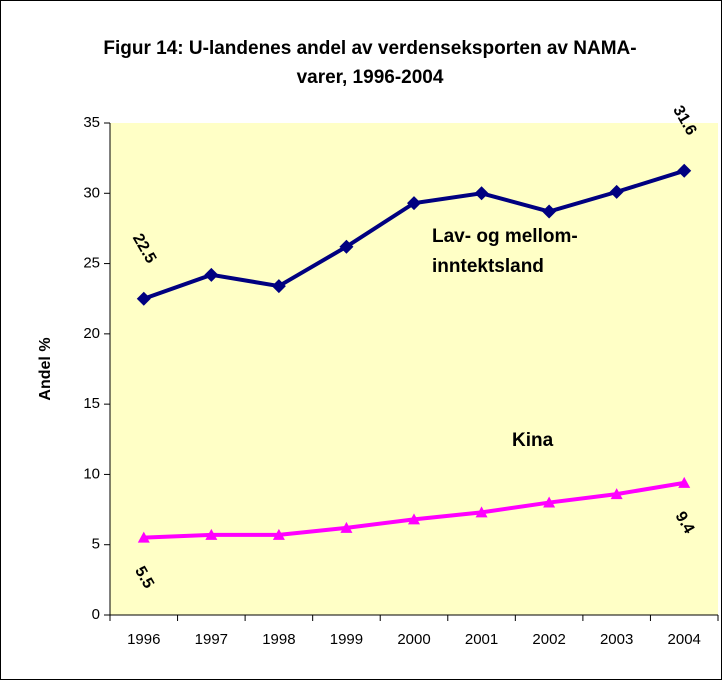 The height and width of the screenshot is (681, 723). What do you see at coordinates (91, 192) in the screenshot?
I see `y-tick-label: 30` at bounding box center [91, 192].